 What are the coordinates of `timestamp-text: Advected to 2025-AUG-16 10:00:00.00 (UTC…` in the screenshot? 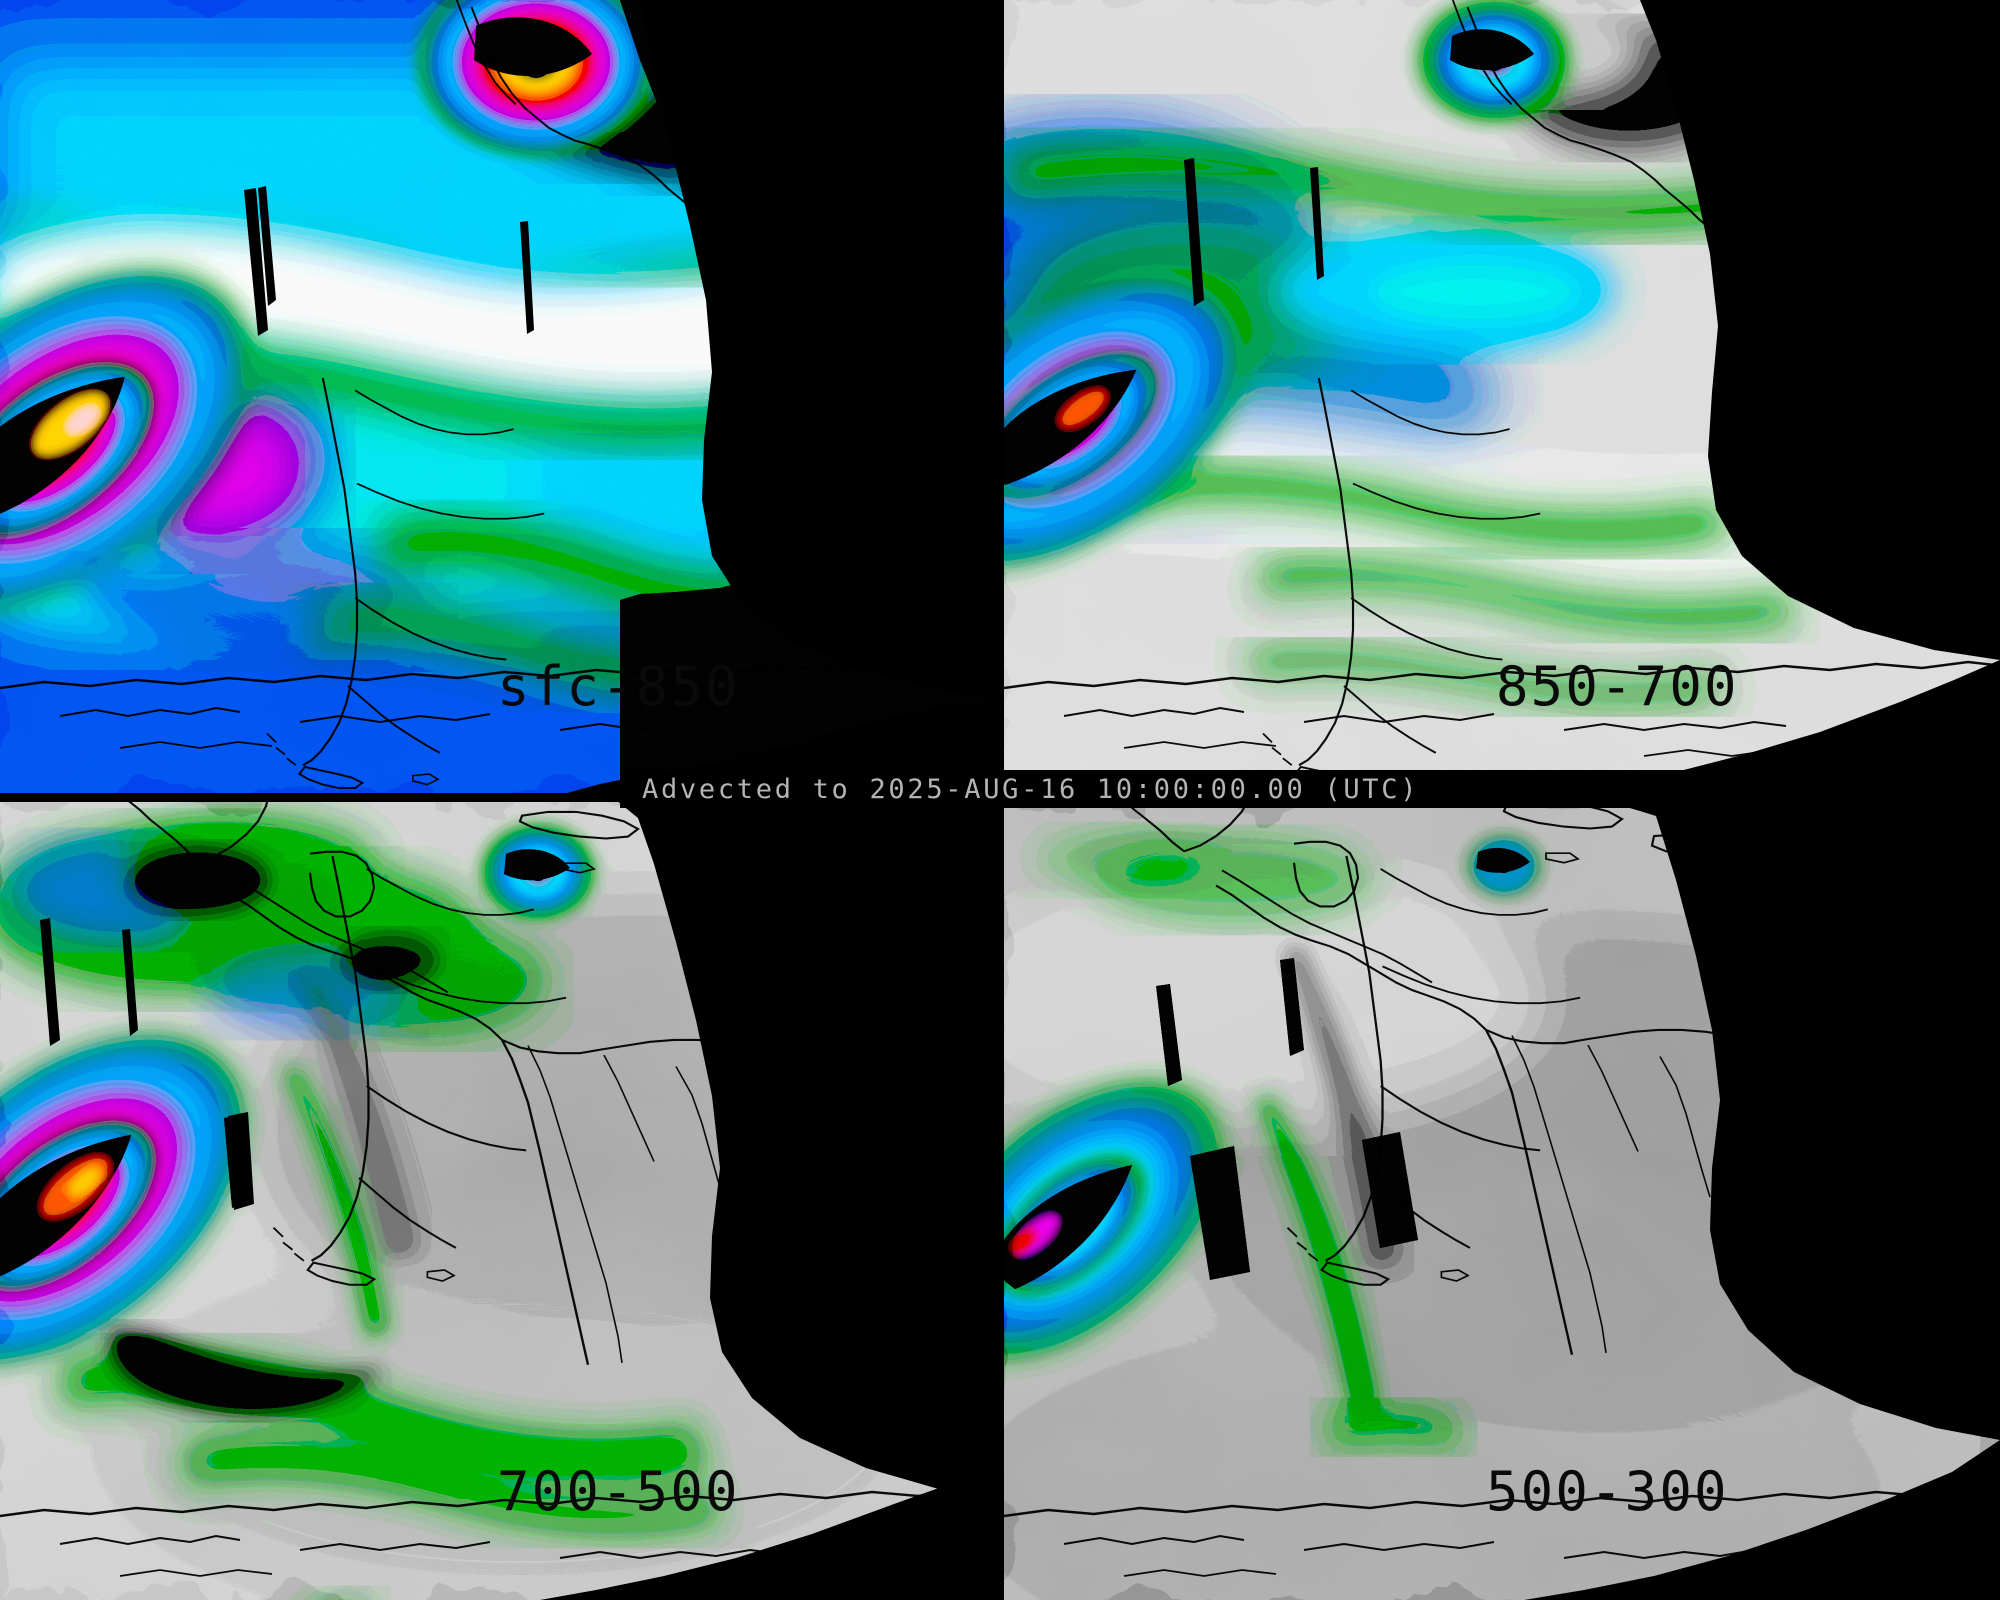 It's located at (1031, 789).